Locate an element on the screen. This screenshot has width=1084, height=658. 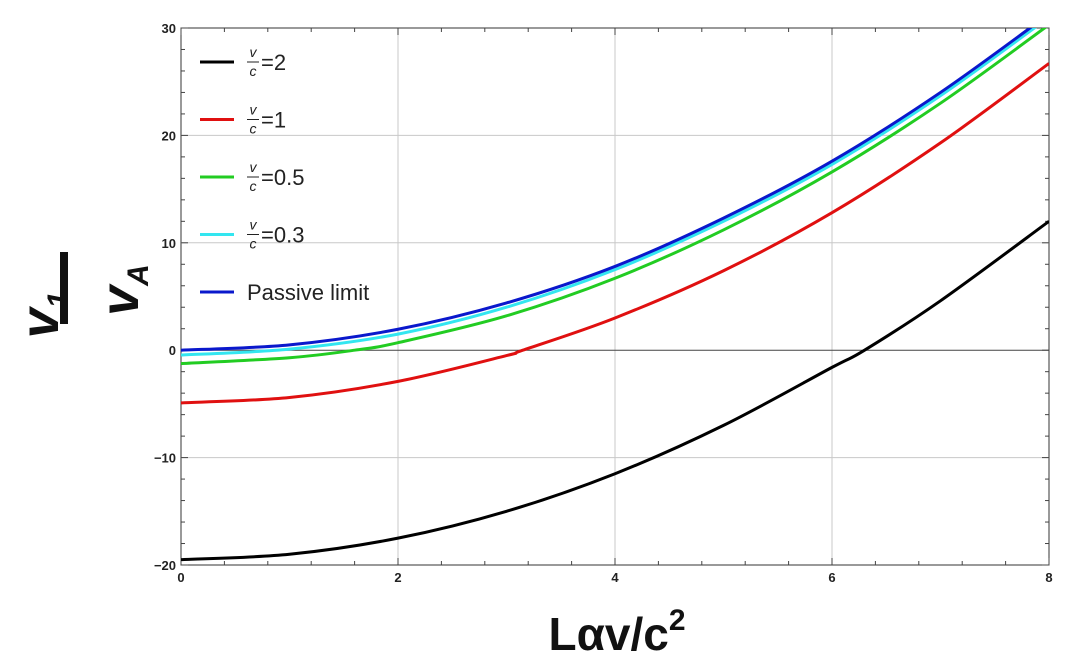
y-tick-label: 10 is located at coordinates (169, 243).